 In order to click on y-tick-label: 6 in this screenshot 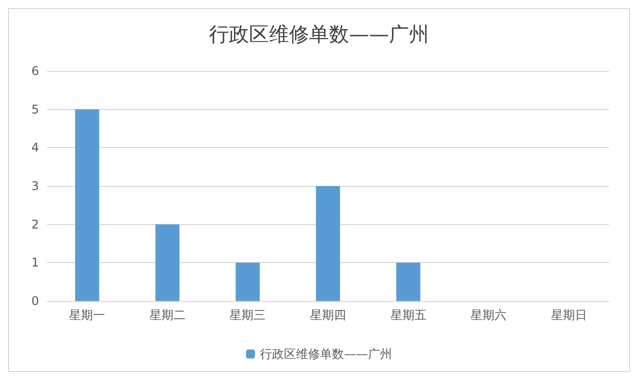, I will do `click(35, 71)`.